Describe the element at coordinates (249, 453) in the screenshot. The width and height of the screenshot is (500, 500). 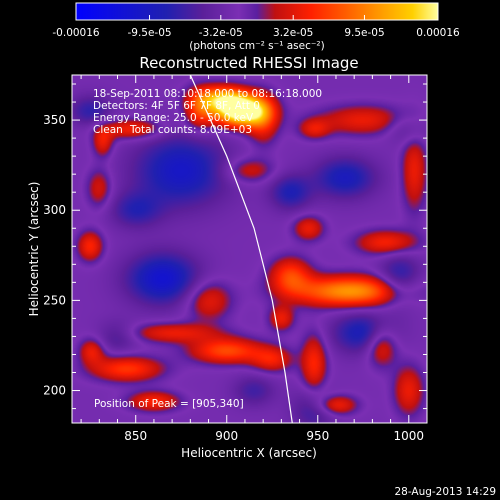
I see `x-axis-label: Heliocentric X (arcsec)` at that location.